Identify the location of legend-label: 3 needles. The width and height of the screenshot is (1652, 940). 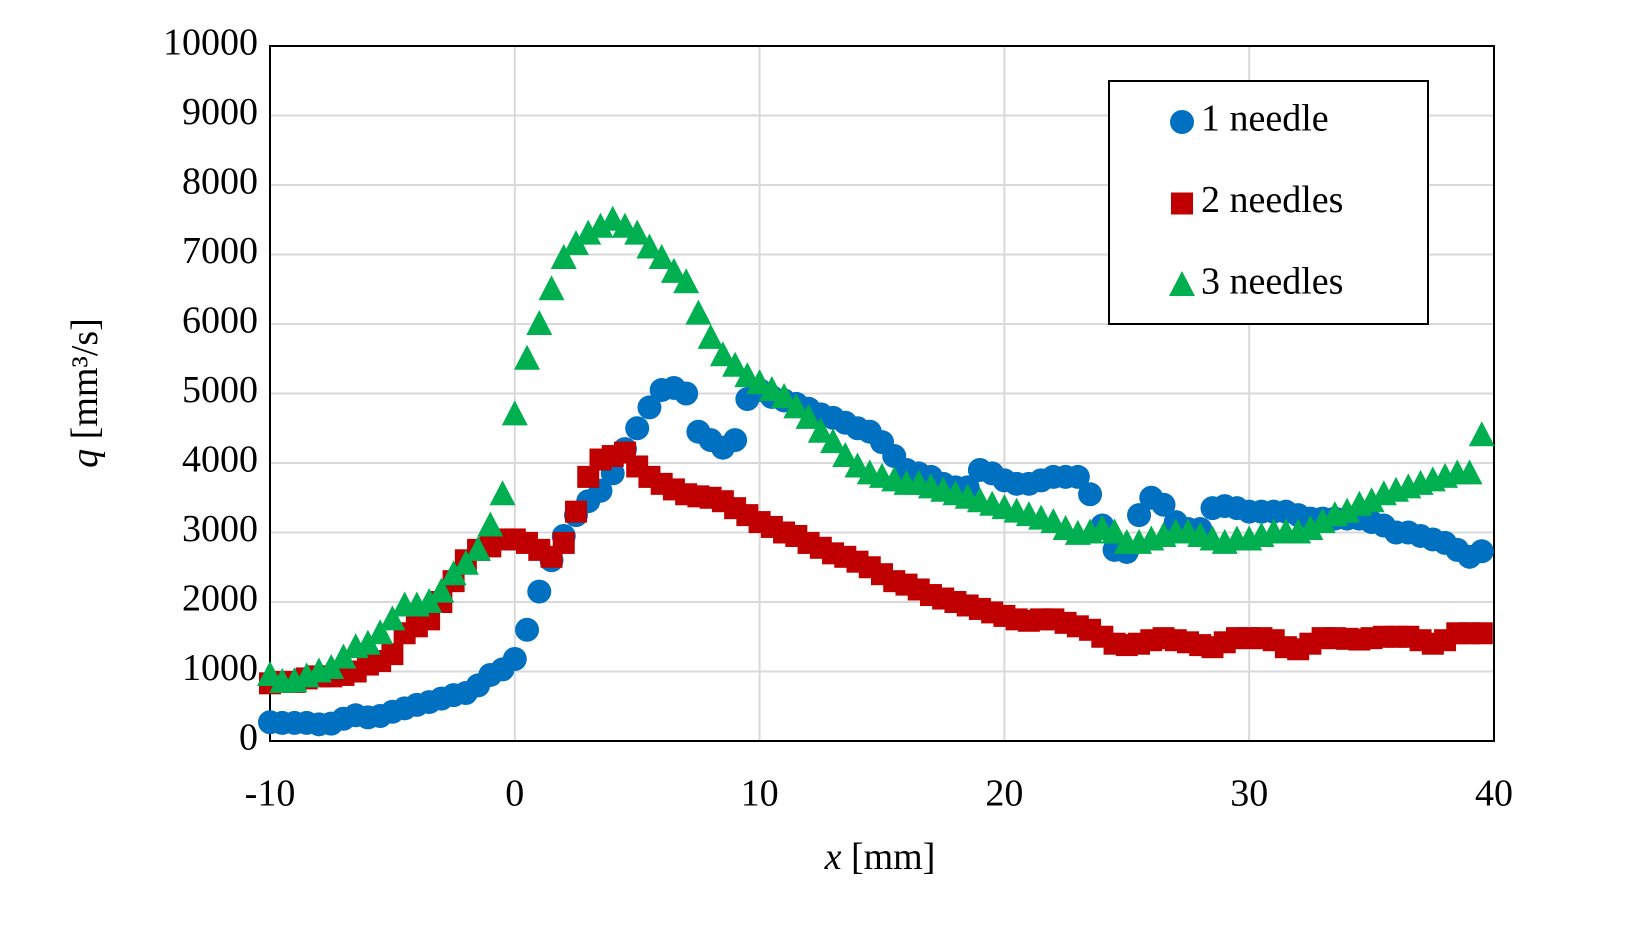
(1272, 282).